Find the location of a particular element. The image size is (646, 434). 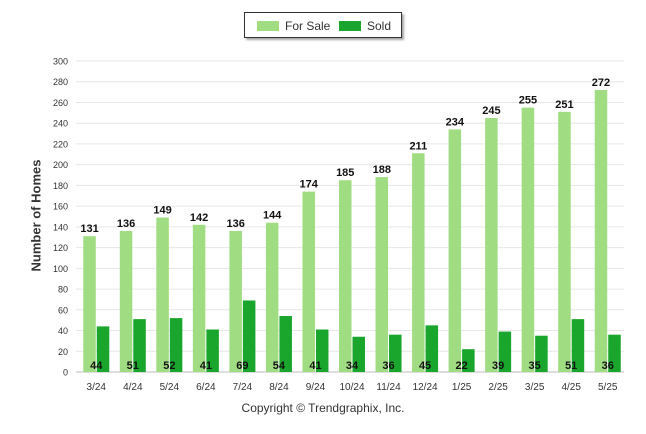

x-tick-label: 11/24 is located at coordinates (388, 387).